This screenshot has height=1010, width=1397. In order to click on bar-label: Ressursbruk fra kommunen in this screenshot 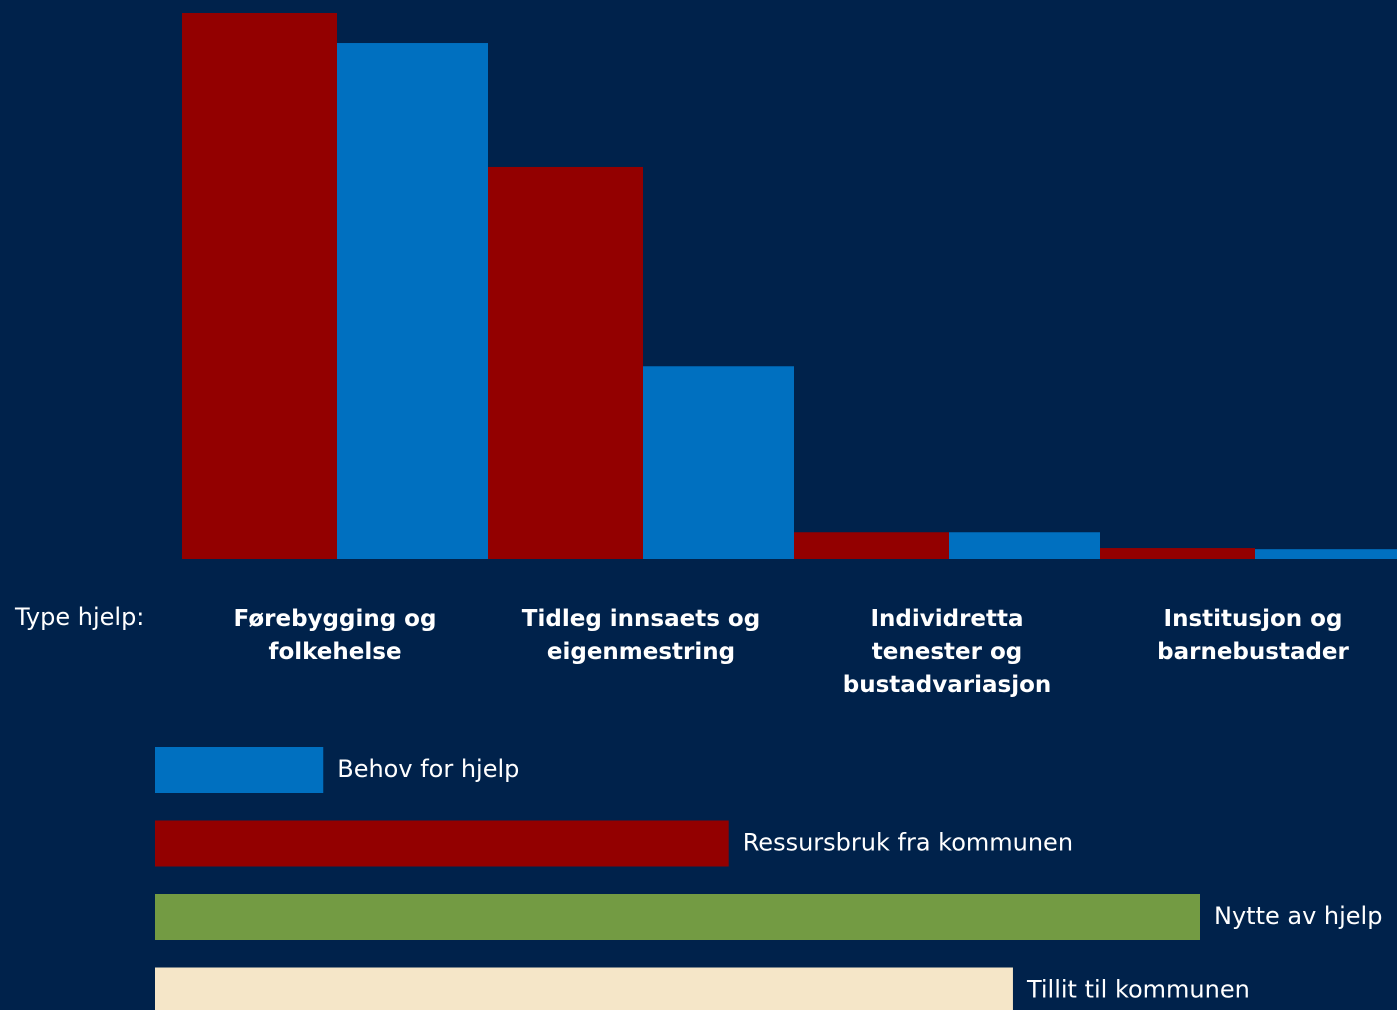, I will do `click(908, 843)`.